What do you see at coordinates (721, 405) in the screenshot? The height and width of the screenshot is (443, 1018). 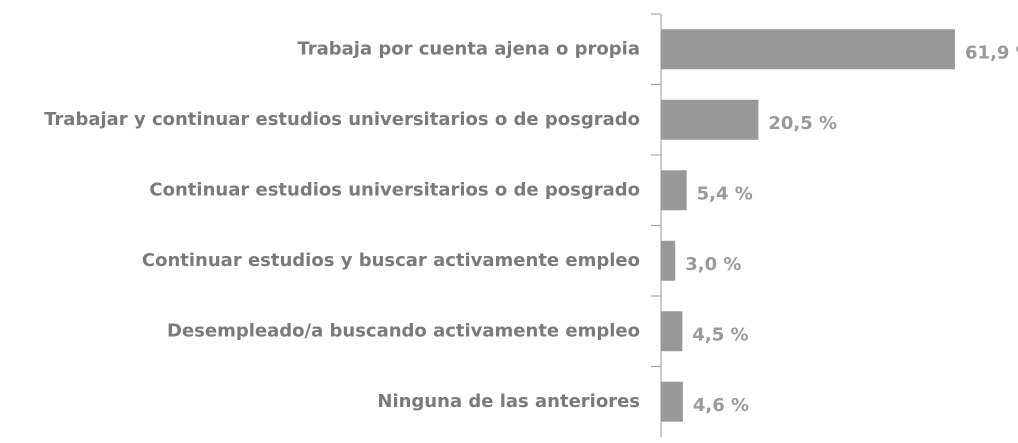 I see `value-label: 4,6 %` at bounding box center [721, 405].